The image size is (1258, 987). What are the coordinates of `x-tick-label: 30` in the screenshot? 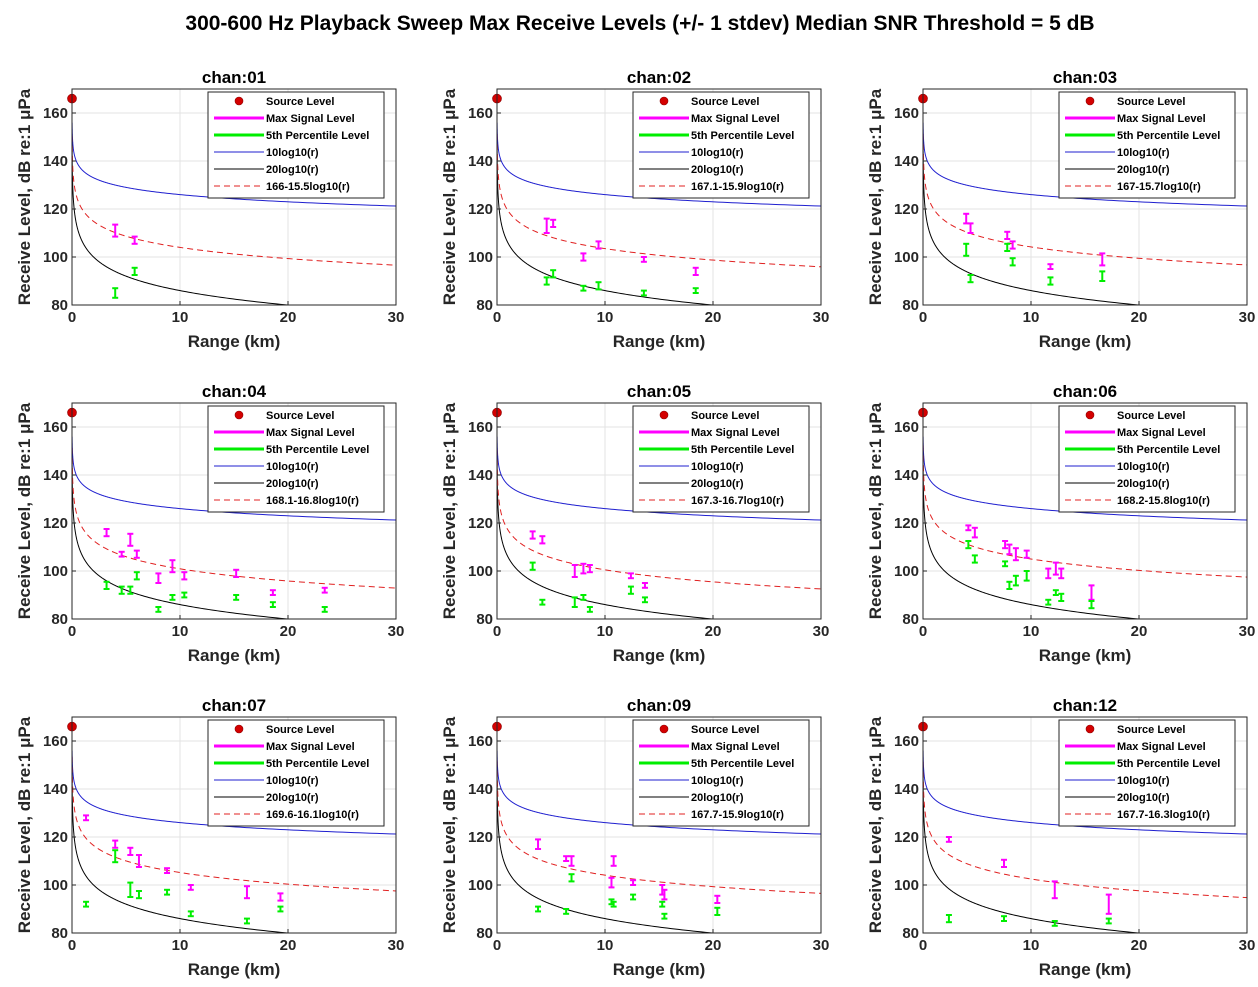 It's located at (1247, 317).